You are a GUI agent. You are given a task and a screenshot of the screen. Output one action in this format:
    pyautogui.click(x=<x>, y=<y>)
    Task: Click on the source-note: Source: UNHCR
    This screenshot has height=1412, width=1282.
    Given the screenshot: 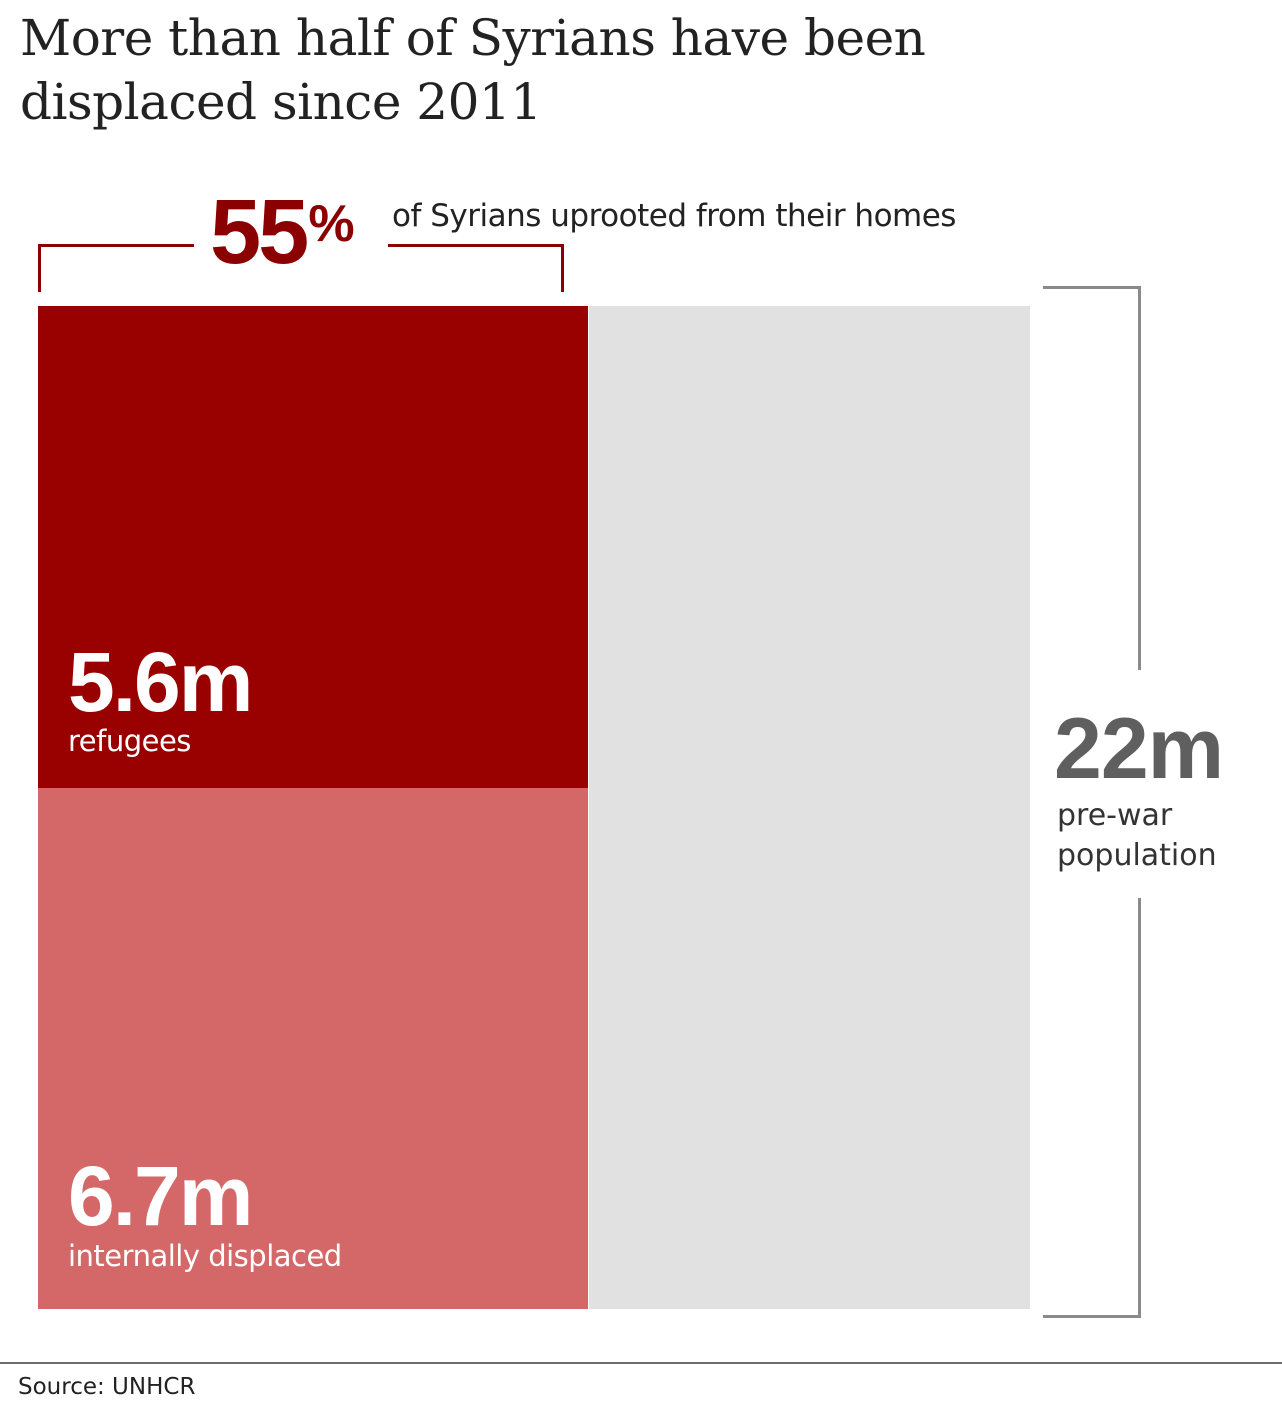 What is the action you would take?
    pyautogui.click(x=107, y=1387)
    